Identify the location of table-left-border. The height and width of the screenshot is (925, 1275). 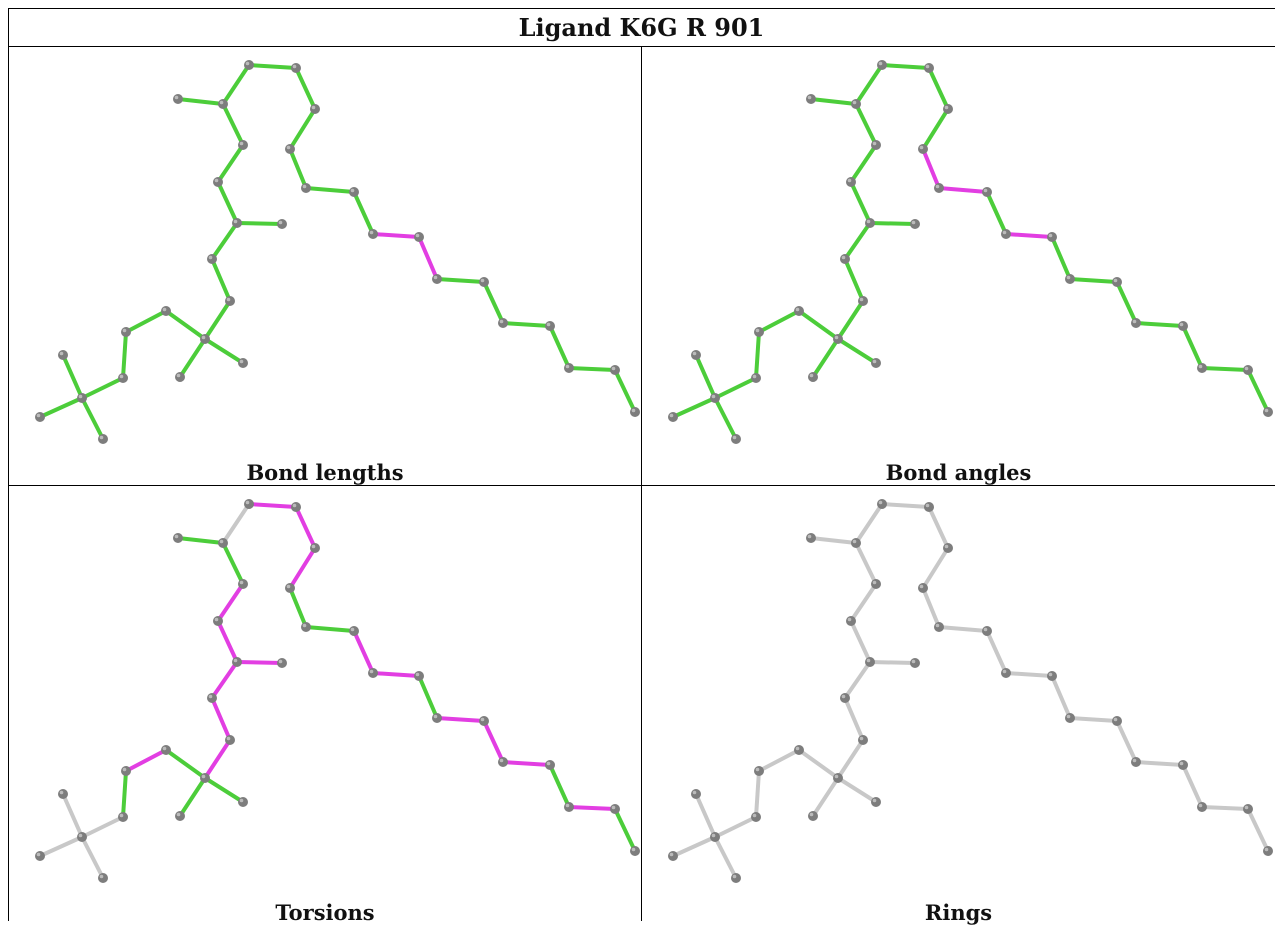
(8, 464).